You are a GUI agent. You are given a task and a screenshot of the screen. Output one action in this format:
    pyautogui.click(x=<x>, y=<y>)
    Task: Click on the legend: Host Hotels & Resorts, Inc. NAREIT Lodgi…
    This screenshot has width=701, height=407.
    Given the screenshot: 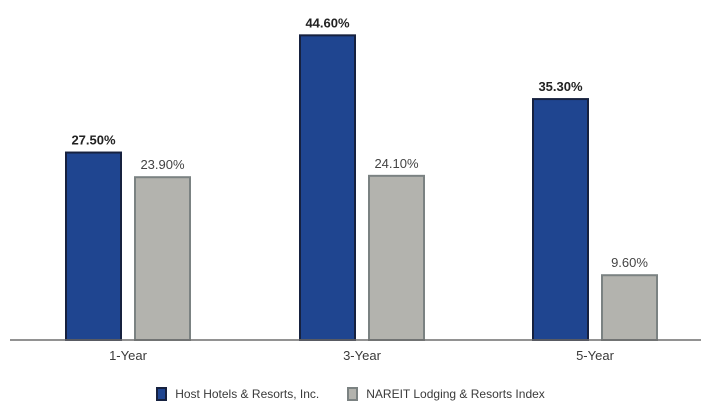 What is the action you would take?
    pyautogui.click(x=350, y=394)
    